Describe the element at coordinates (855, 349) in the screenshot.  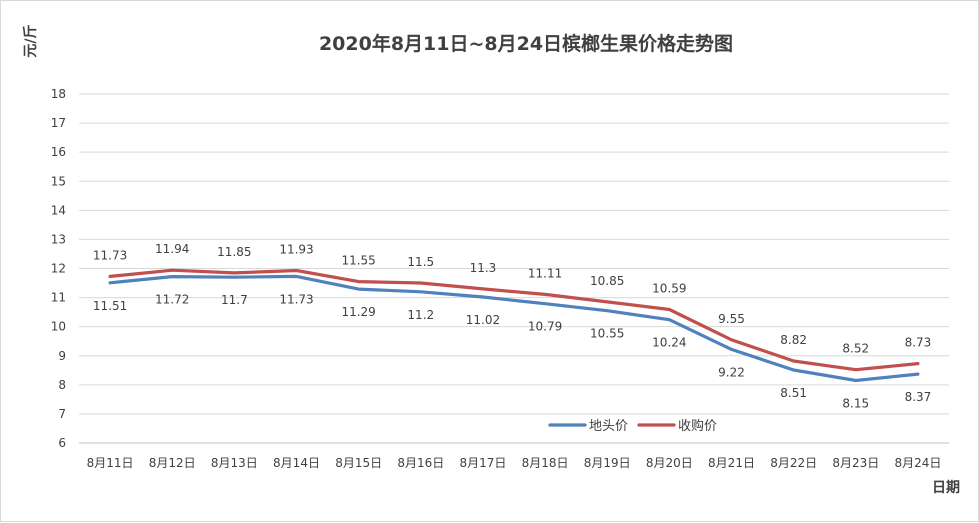
I see `data-label: 8.52` at that location.